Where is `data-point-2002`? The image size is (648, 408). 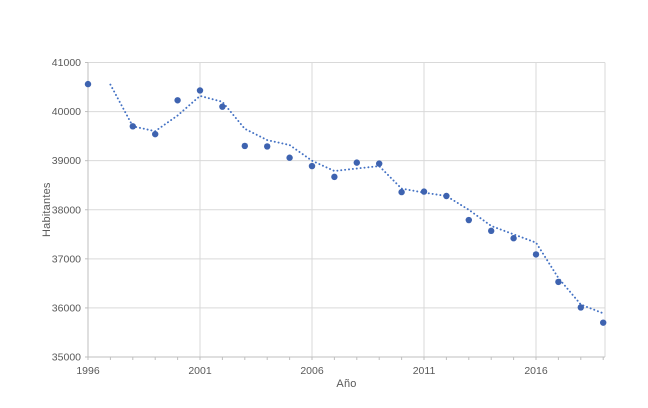 data-point-2002 is located at coordinates (222, 106).